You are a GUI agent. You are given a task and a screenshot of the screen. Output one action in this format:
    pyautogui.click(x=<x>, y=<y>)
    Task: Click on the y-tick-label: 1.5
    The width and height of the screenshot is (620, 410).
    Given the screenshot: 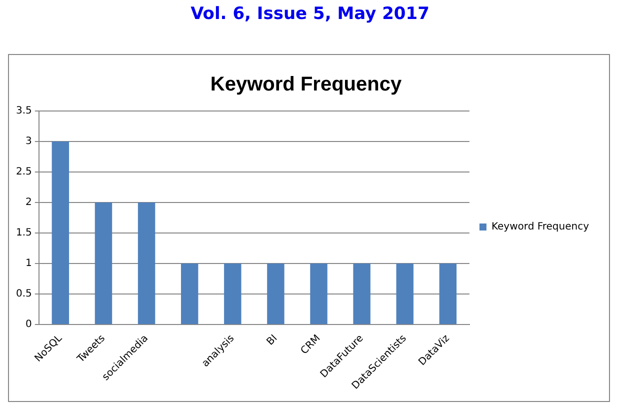 What is the action you would take?
    pyautogui.click(x=24, y=233)
    